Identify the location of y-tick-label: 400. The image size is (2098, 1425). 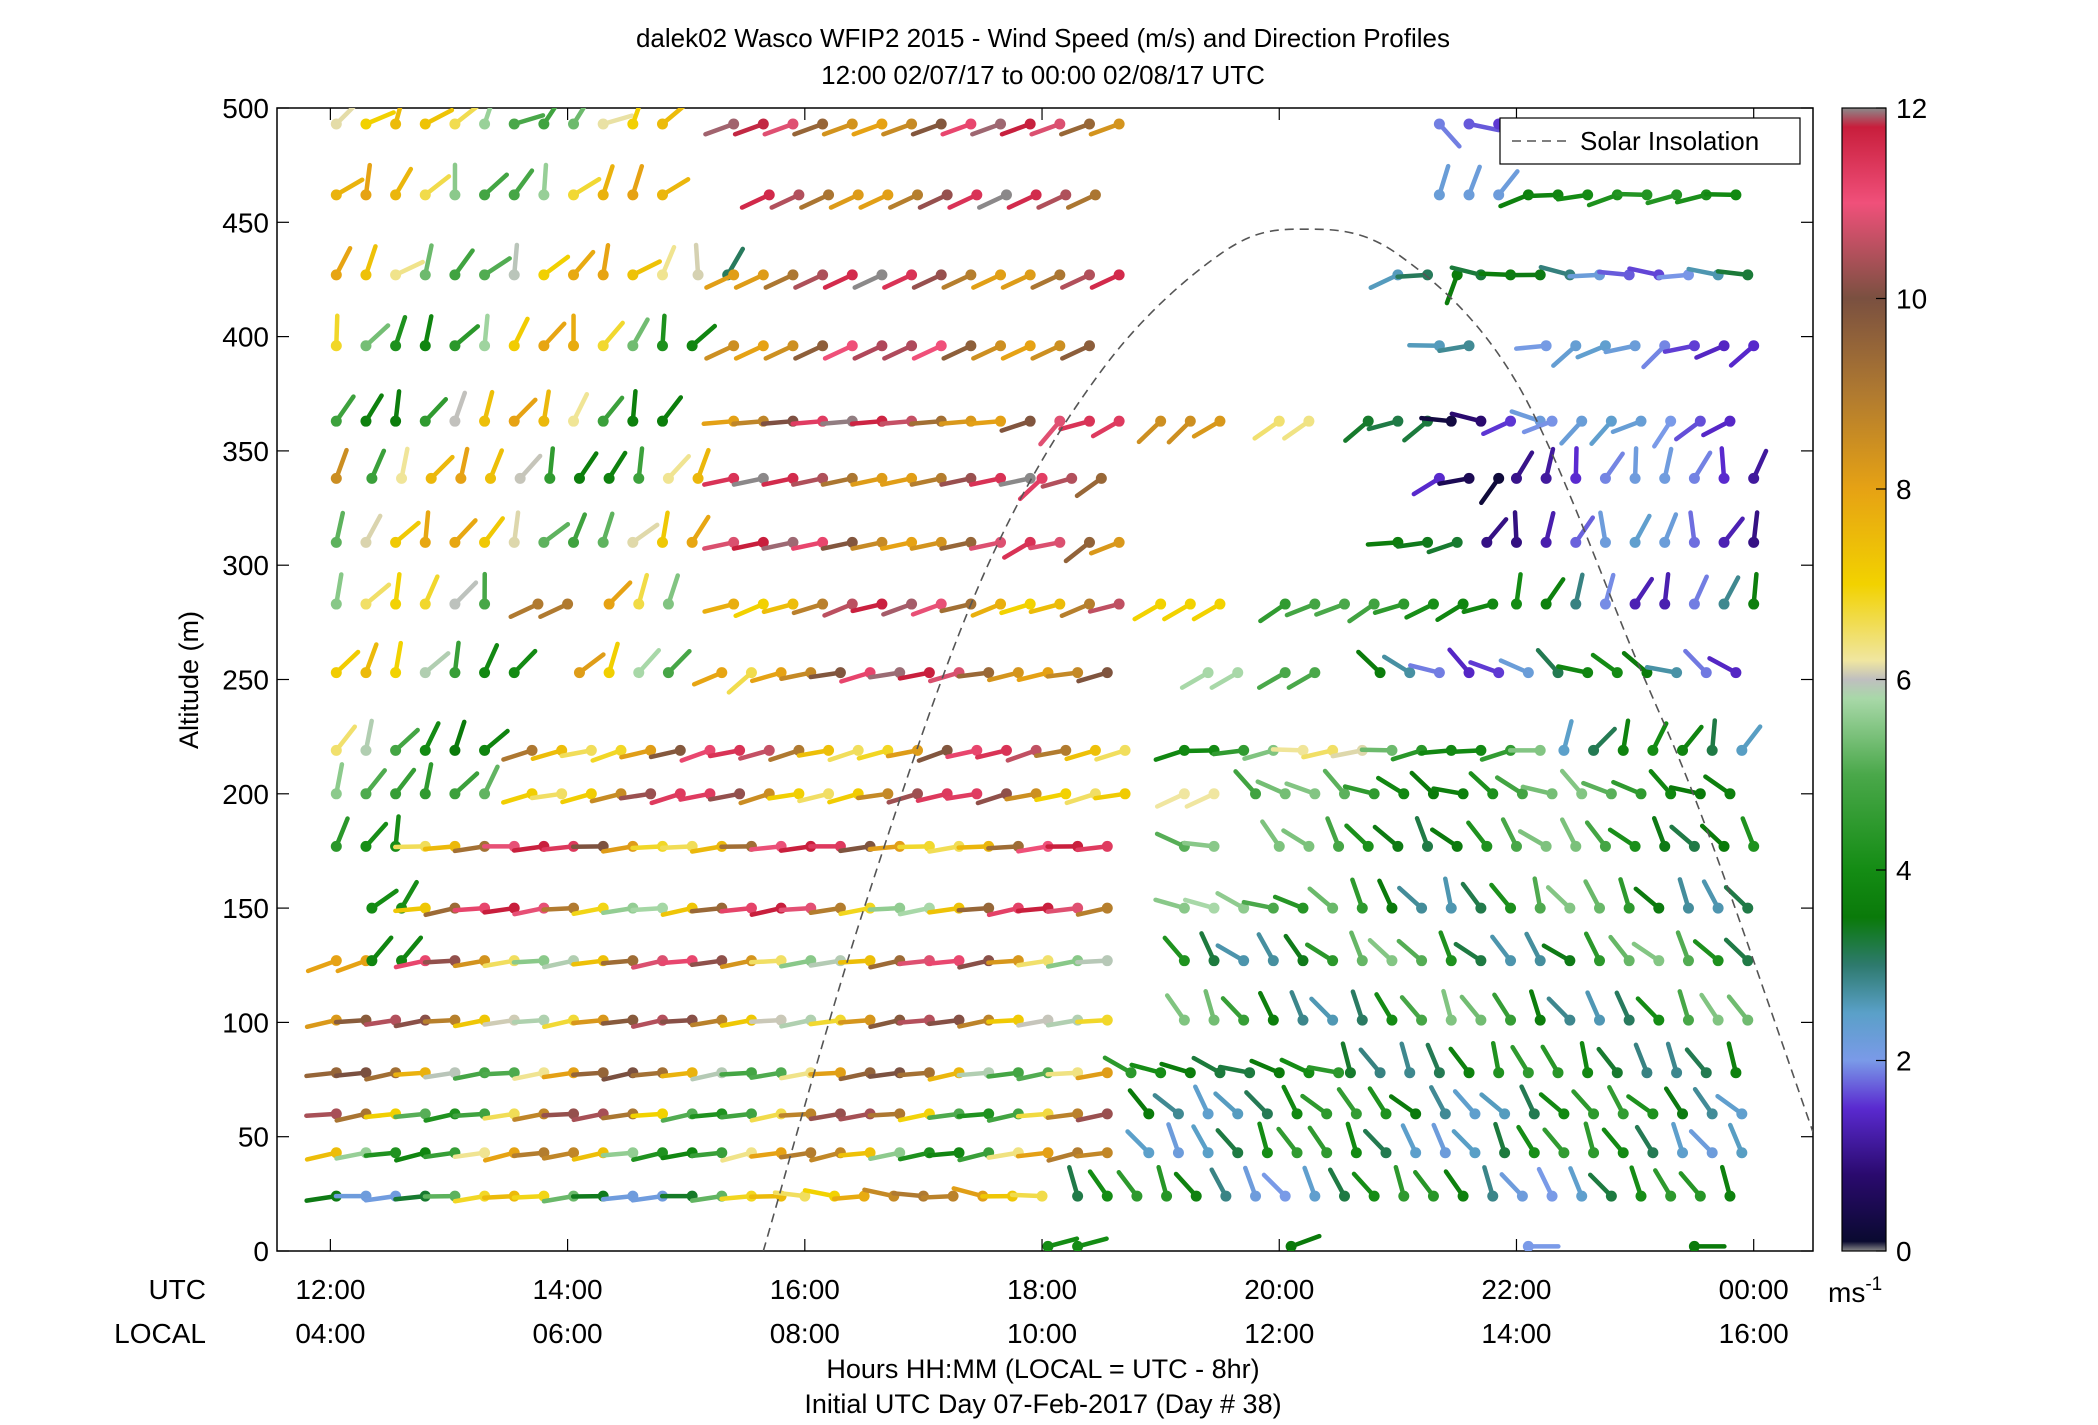
(245, 337).